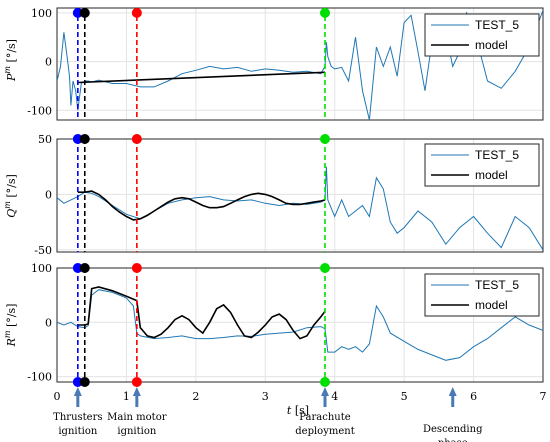 Image resolution: width=550 pixels, height=442 pixels. Describe the element at coordinates (324, 424) in the screenshot. I see `annotation-label: Parachute deployment` at that location.